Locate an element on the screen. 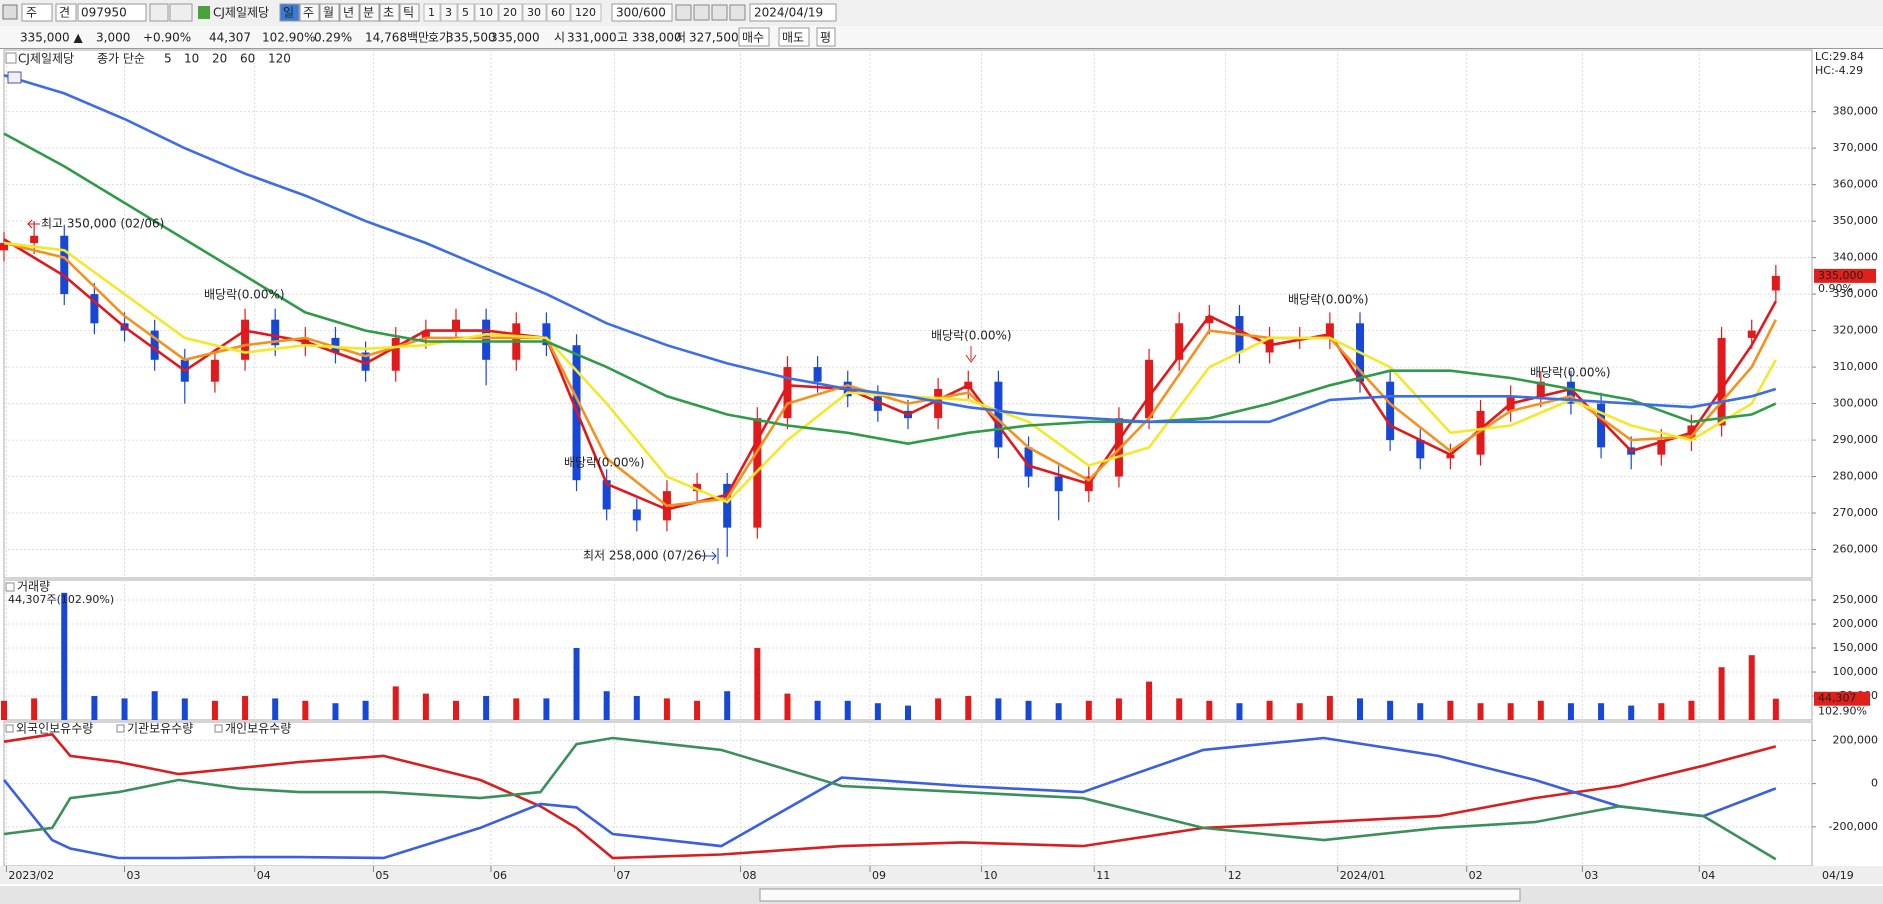 The image size is (1883, 904). y-tick-label: 150,000 is located at coordinates (1856, 647).